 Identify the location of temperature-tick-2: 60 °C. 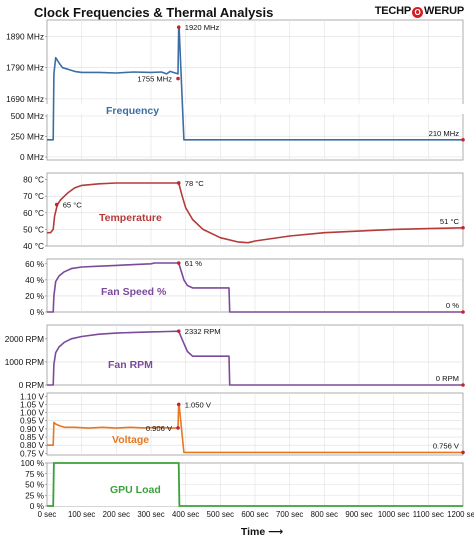
(33, 213).